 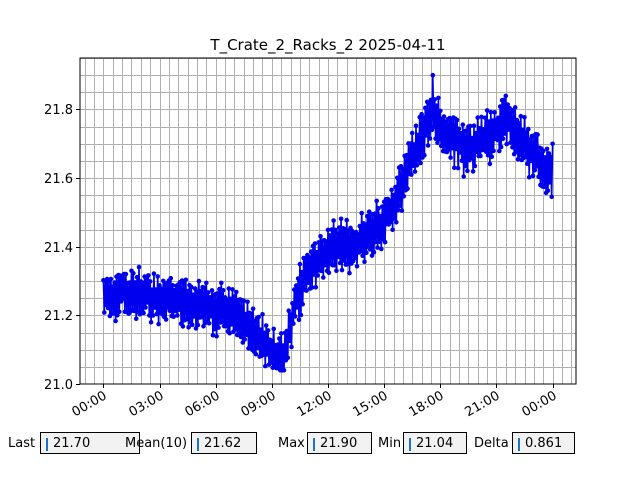 I want to click on stat-last-field: 21.70, so click(x=90, y=443).